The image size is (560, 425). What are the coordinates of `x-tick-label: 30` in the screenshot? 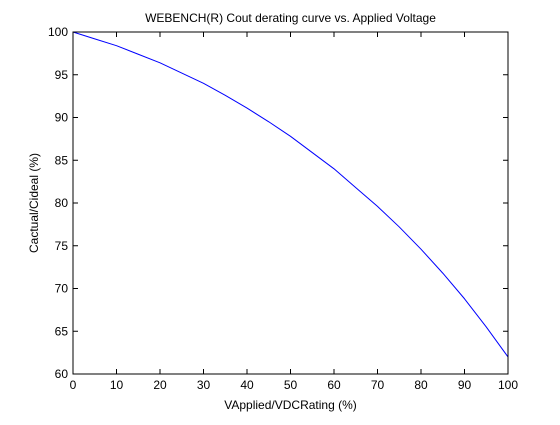 It's located at (204, 385).